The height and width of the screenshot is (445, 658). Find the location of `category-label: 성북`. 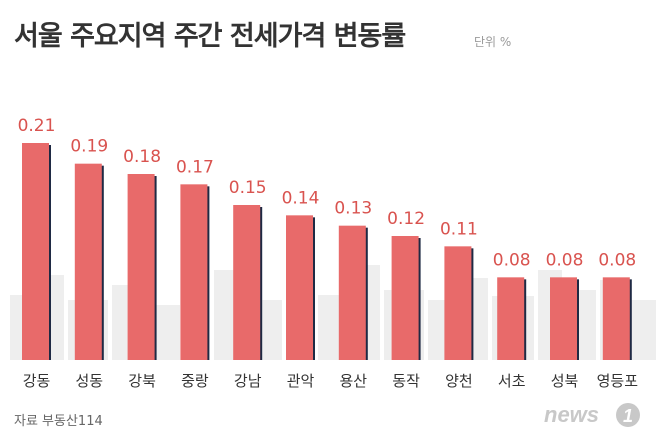

category-label: 성북 is located at coordinates (565, 381).